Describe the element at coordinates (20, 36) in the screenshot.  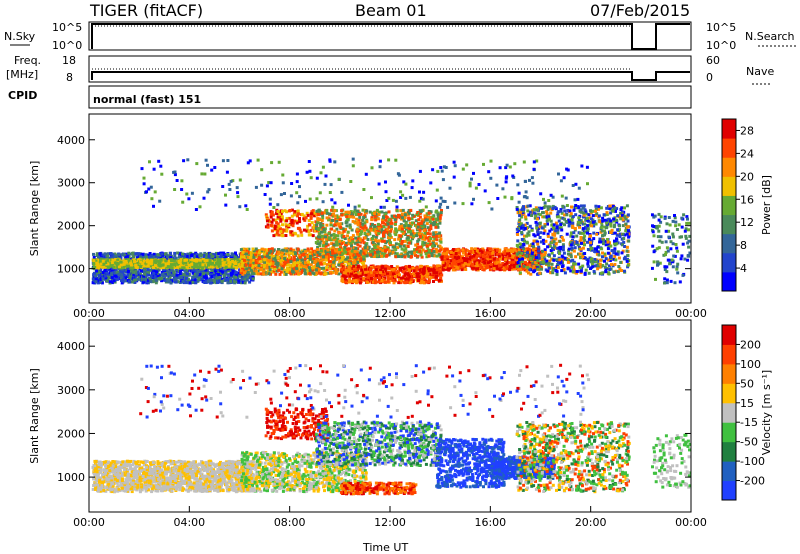
I see `nsky-label: N.Sky` at that location.